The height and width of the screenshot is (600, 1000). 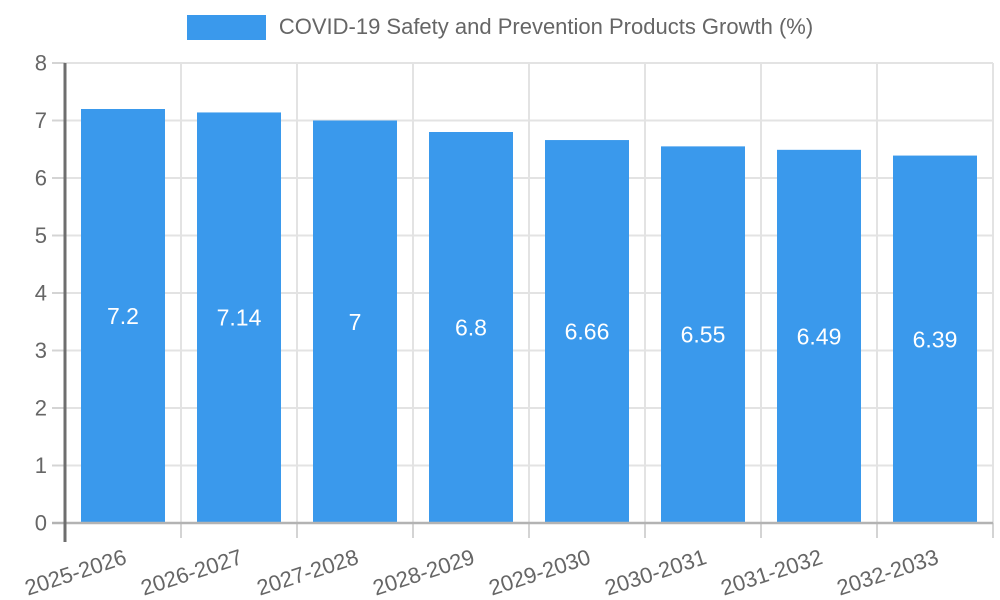 What do you see at coordinates (76, 572) in the screenshot?
I see `x-axis-label: 2025-2026` at bounding box center [76, 572].